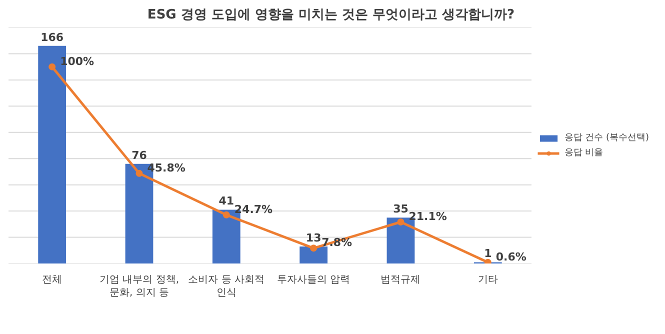 The width and height of the screenshot is (665, 334). I want to click on data-label: 35, so click(400, 209).